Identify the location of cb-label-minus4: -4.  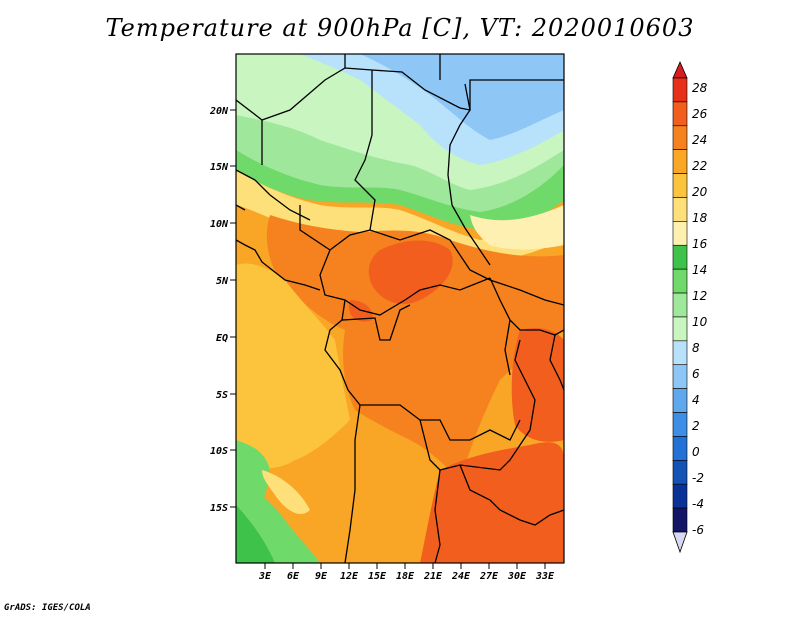
(698, 504).